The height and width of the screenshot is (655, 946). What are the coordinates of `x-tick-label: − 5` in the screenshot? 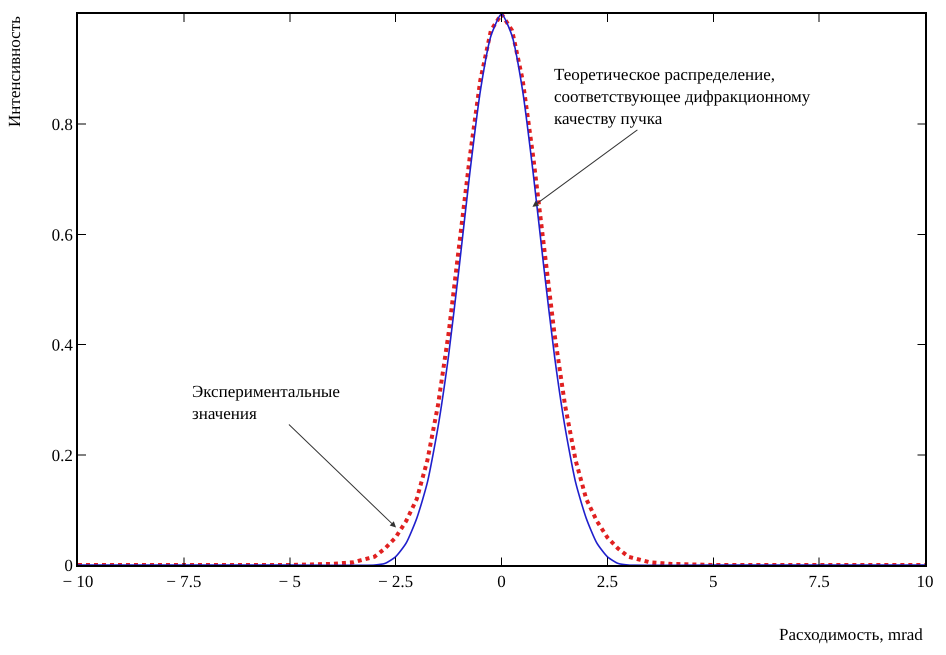 It's located at (289, 582).